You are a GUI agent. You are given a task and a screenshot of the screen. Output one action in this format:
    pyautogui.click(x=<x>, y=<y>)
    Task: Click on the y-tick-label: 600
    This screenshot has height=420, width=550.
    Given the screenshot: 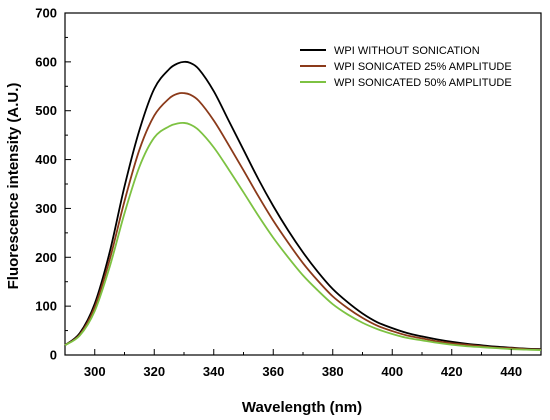 What is the action you would take?
    pyautogui.click(x=46, y=61)
    